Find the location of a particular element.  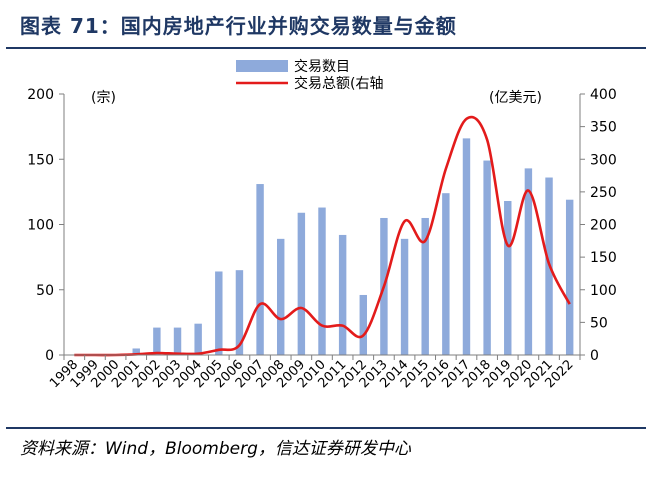

bar-2011 is located at coordinates (342, 294).